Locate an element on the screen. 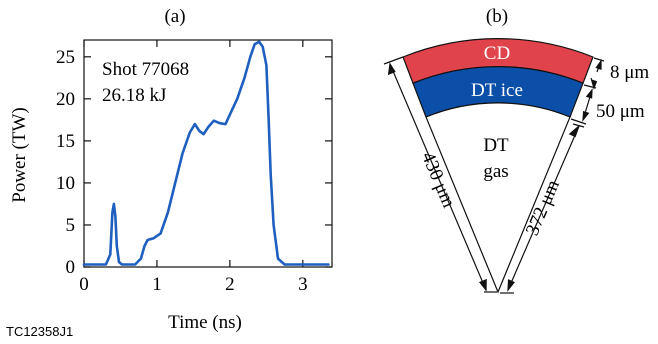  dt-gas-region is located at coordinates (498, 198).